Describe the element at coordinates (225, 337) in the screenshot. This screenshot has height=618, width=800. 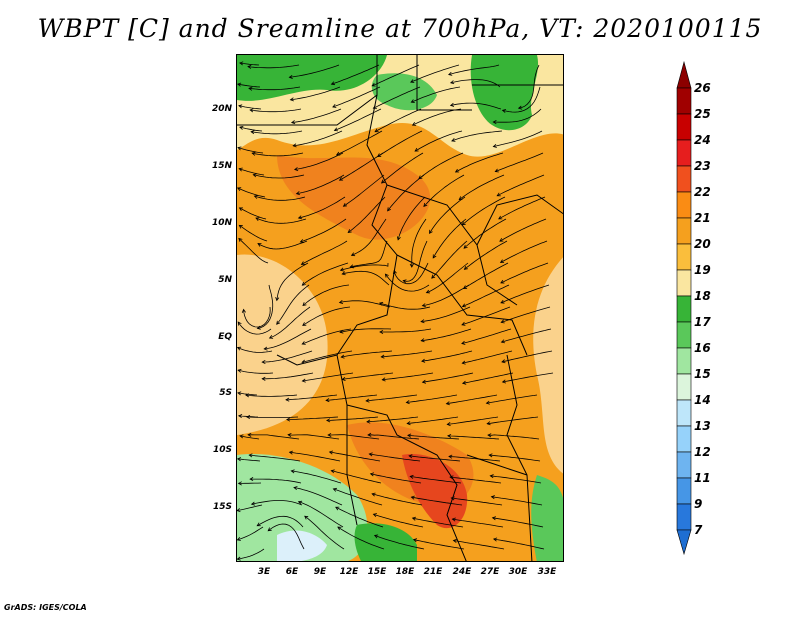
I see `lat-label: EQ` at that location.